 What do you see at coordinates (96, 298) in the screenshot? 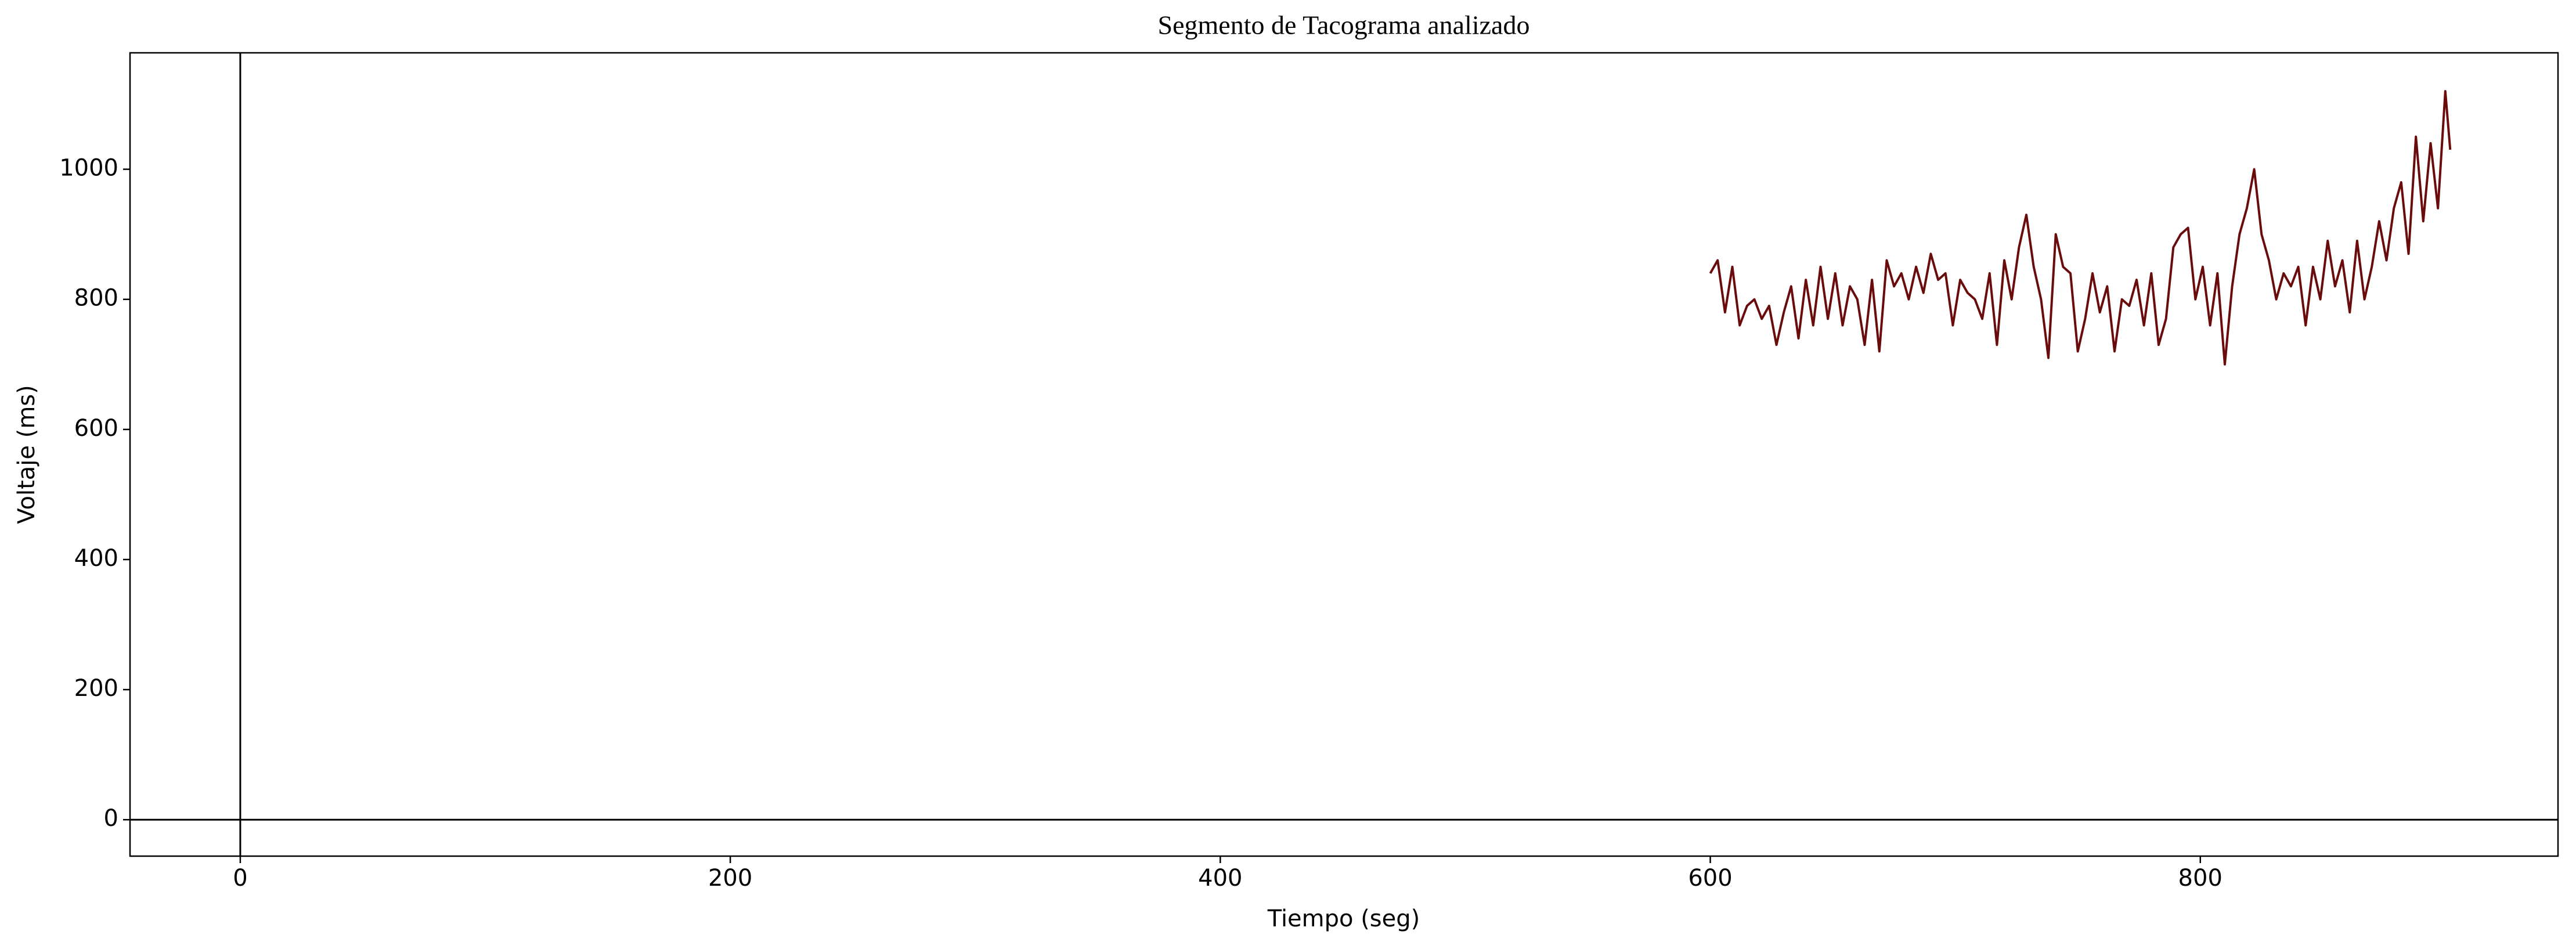
I see `y-tick-label: 800` at bounding box center [96, 298].